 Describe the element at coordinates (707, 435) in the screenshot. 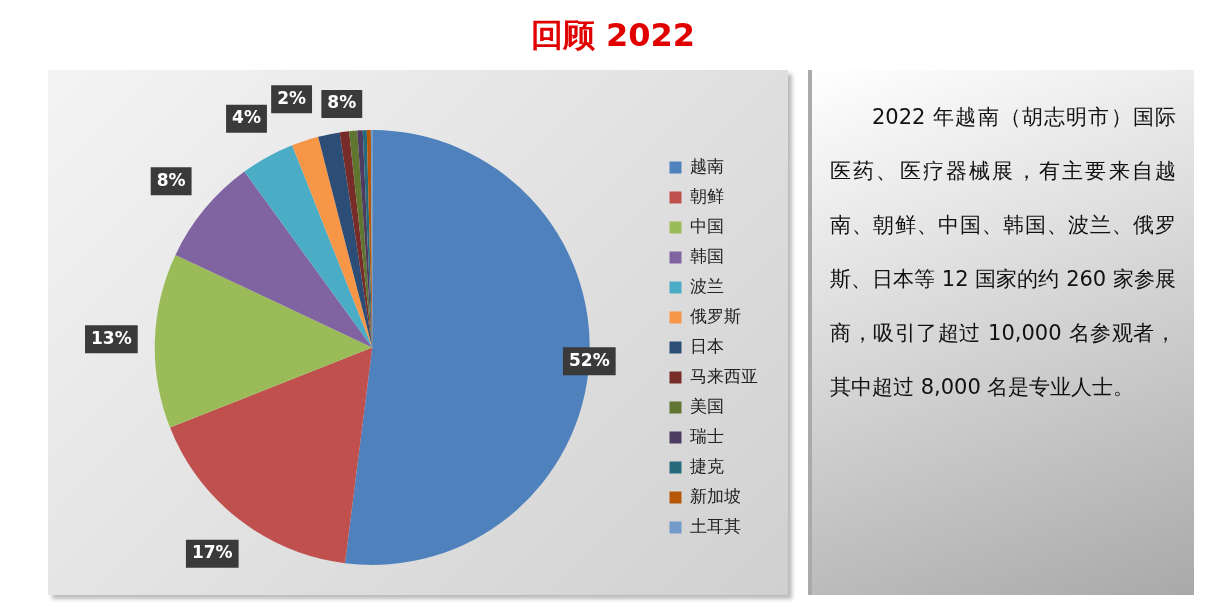

I see `legend-label: 瑞士` at that location.